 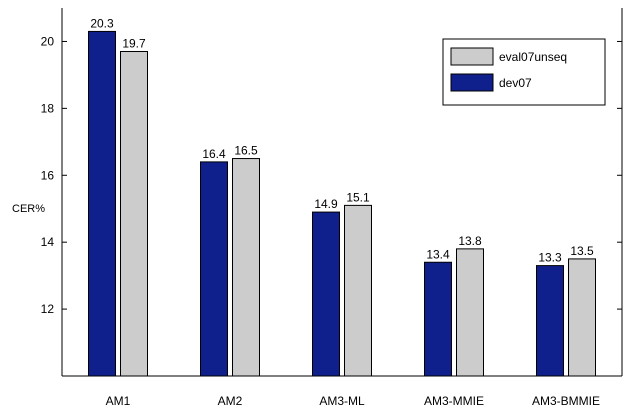 I want to click on bar-dev07-am1, so click(x=102, y=203).